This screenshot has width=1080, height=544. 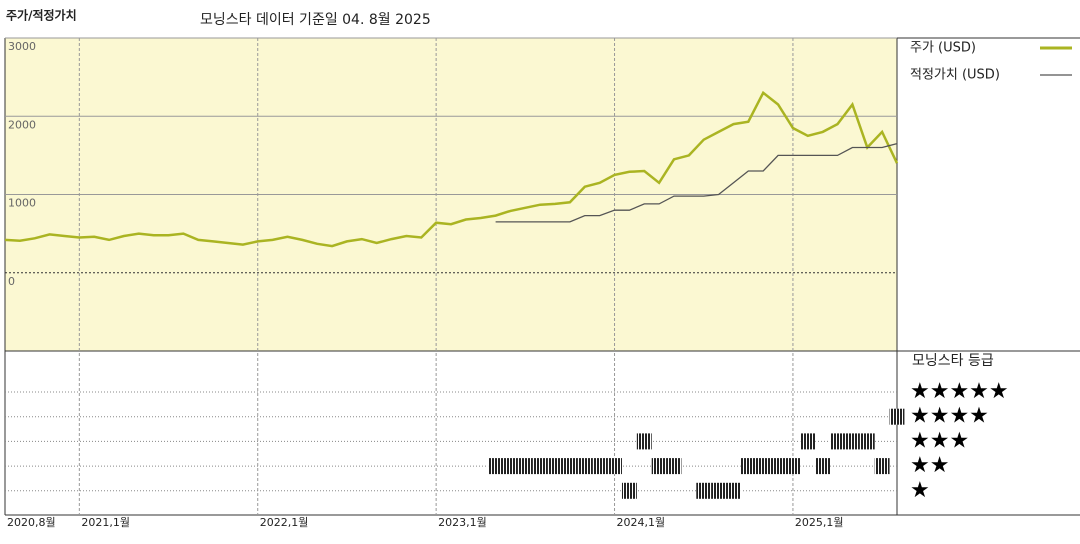 What do you see at coordinates (105, 522) in the screenshot?
I see `x-tick-label: 2021,1월` at bounding box center [105, 522].